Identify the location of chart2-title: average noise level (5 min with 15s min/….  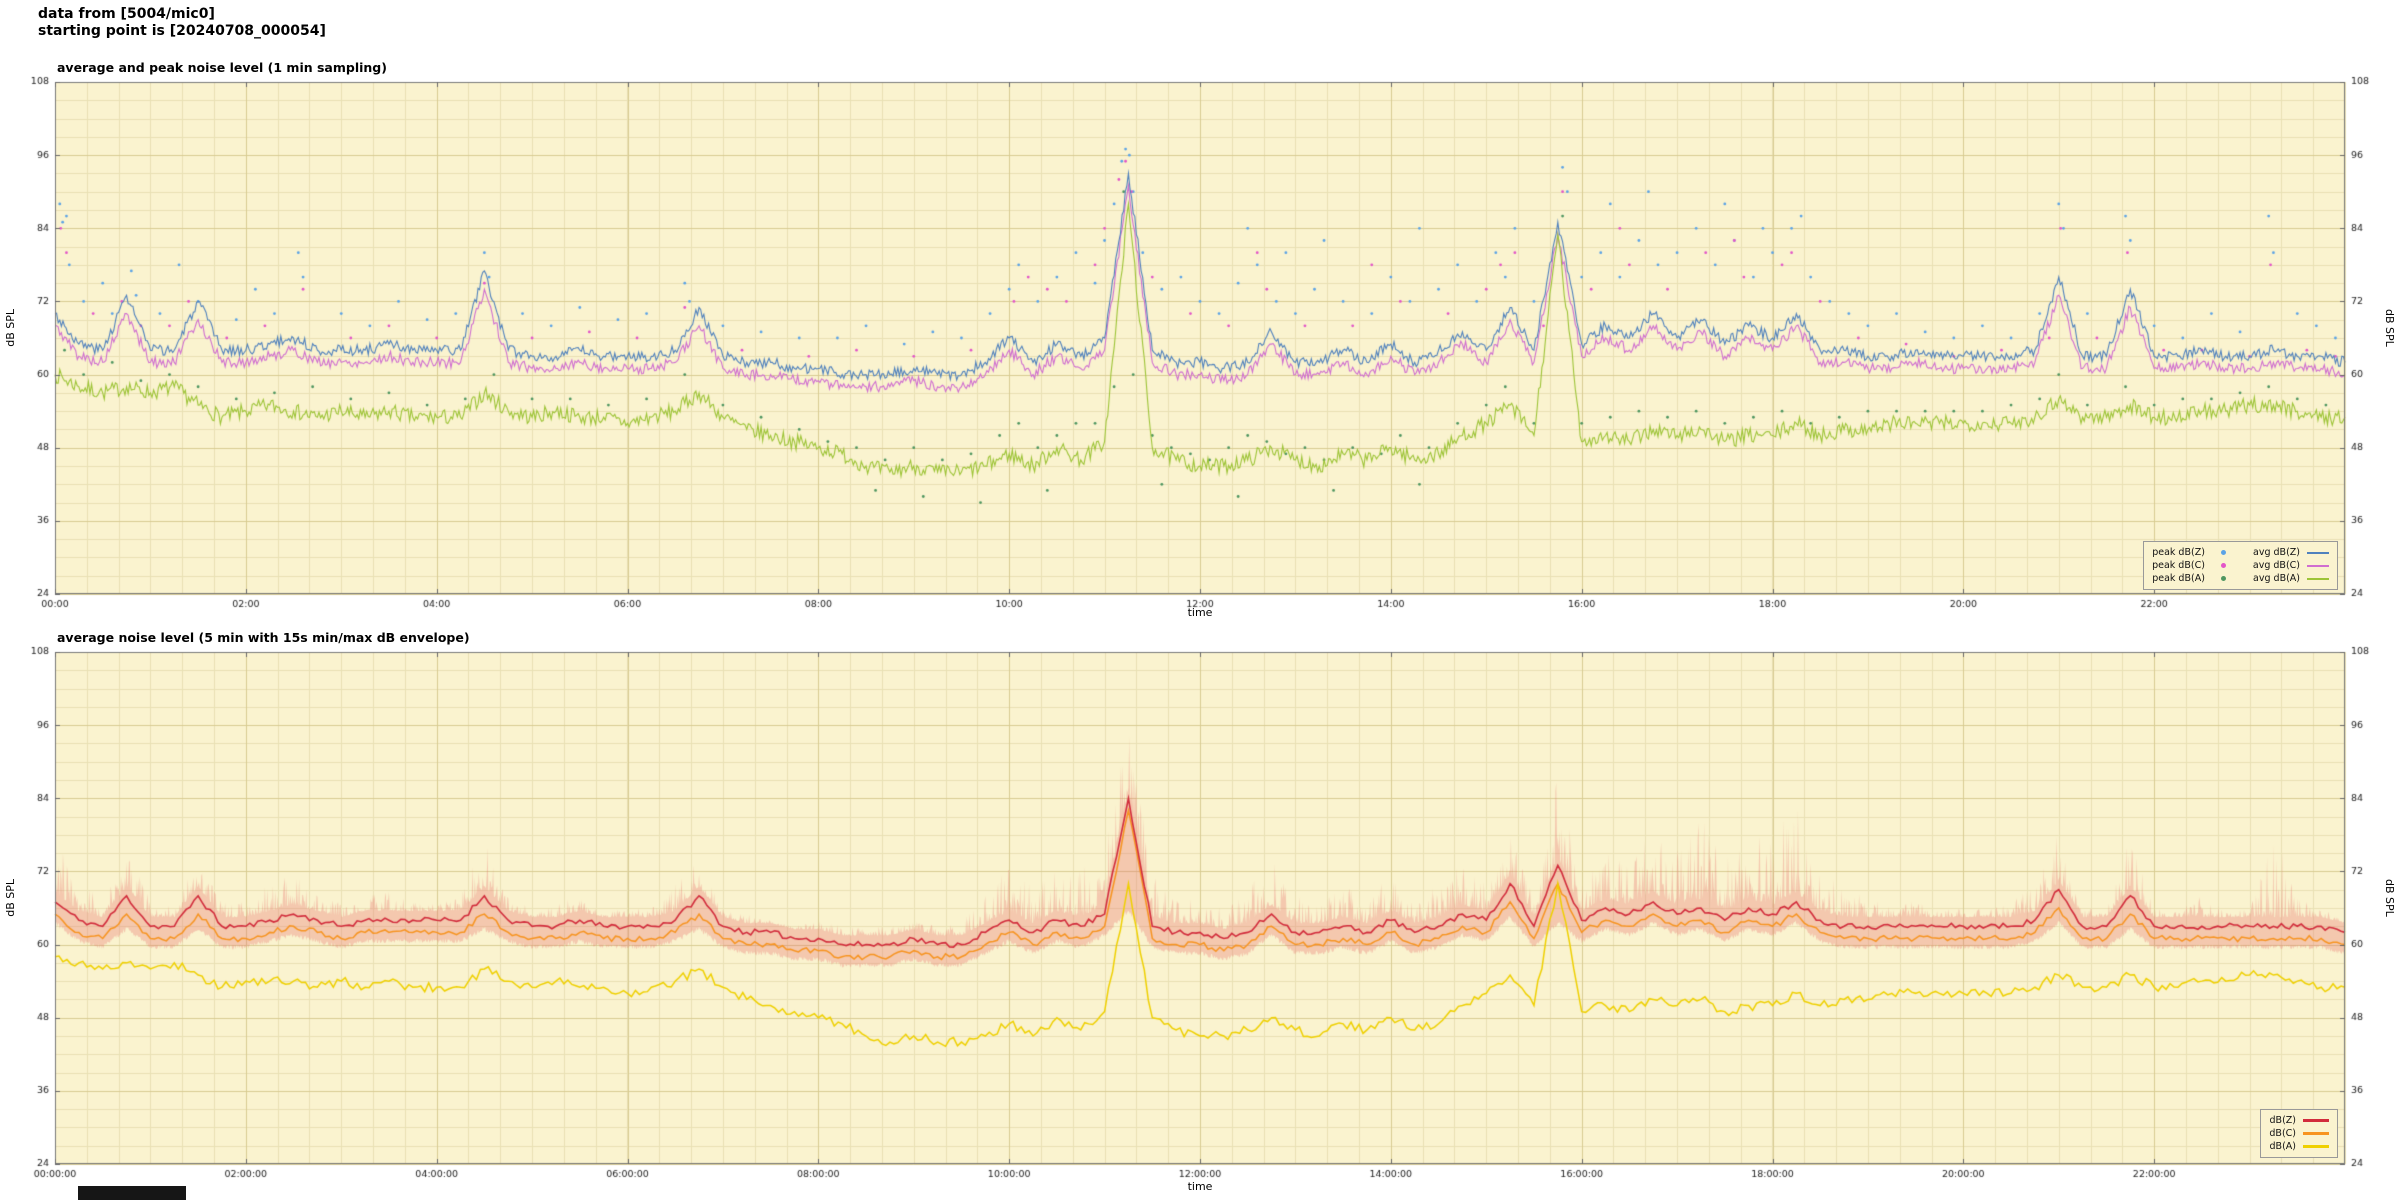
(263, 637).